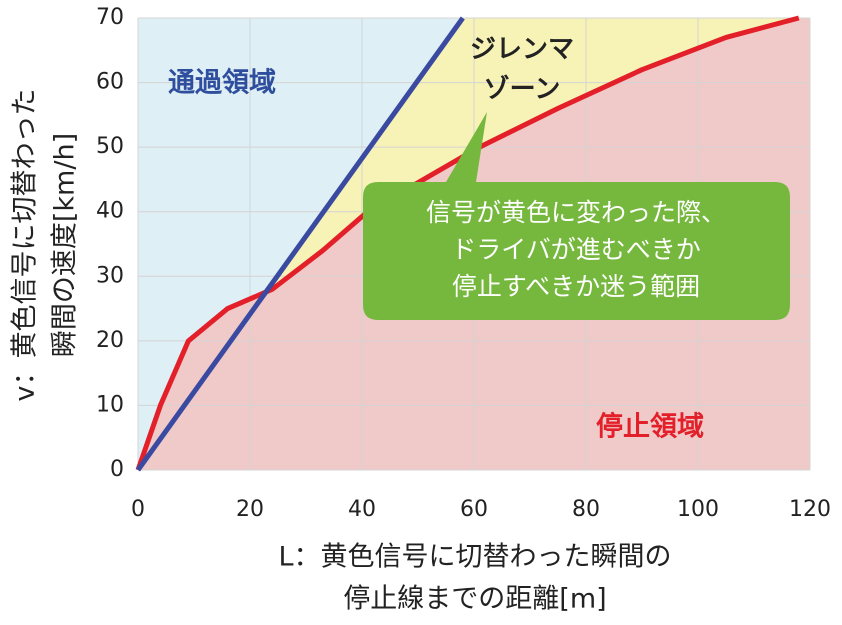  What do you see at coordinates (810, 509) in the screenshot?
I see `x-tick-label: 120` at bounding box center [810, 509].